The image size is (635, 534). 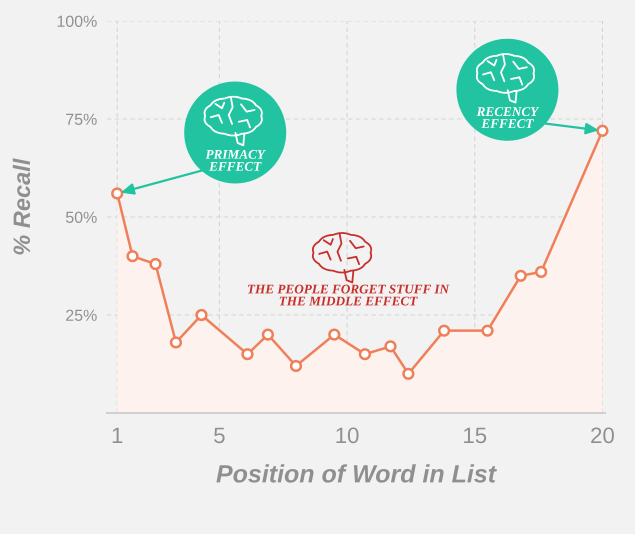 What do you see at coordinates (81, 217) in the screenshot?
I see `y-tick-label: 50%` at bounding box center [81, 217].